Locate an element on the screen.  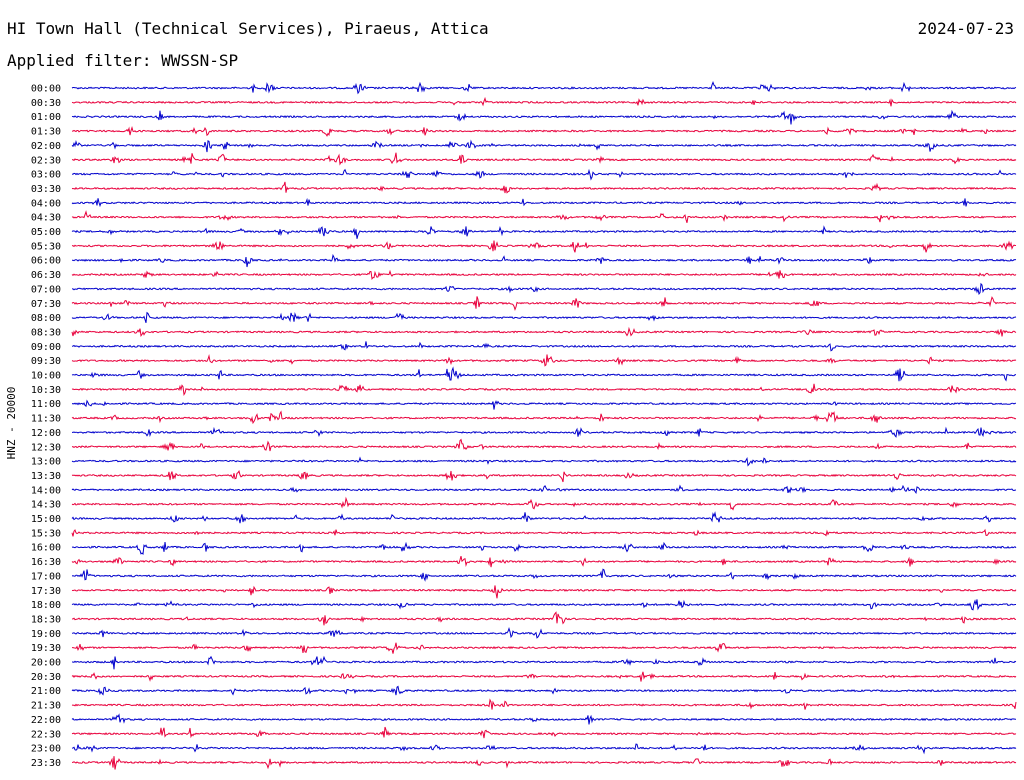
row-label-2030: 20:30 is located at coordinates (46, 677).